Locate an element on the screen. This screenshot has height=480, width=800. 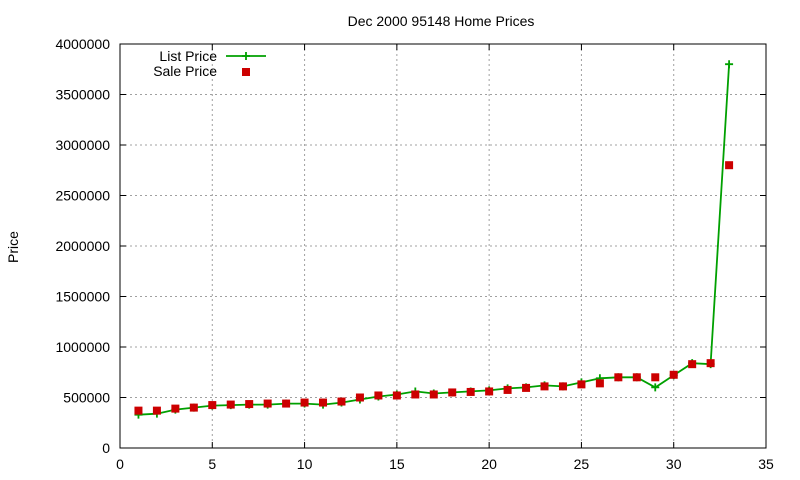
y-tick-label: 0 is located at coordinates (106, 448).